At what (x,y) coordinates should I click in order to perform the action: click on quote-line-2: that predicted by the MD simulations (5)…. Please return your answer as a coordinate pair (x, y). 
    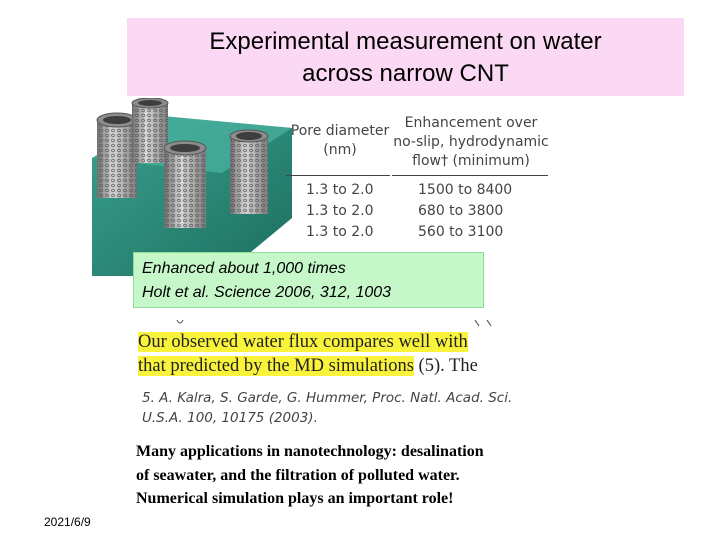
    Looking at the image, I should click on (308, 366).